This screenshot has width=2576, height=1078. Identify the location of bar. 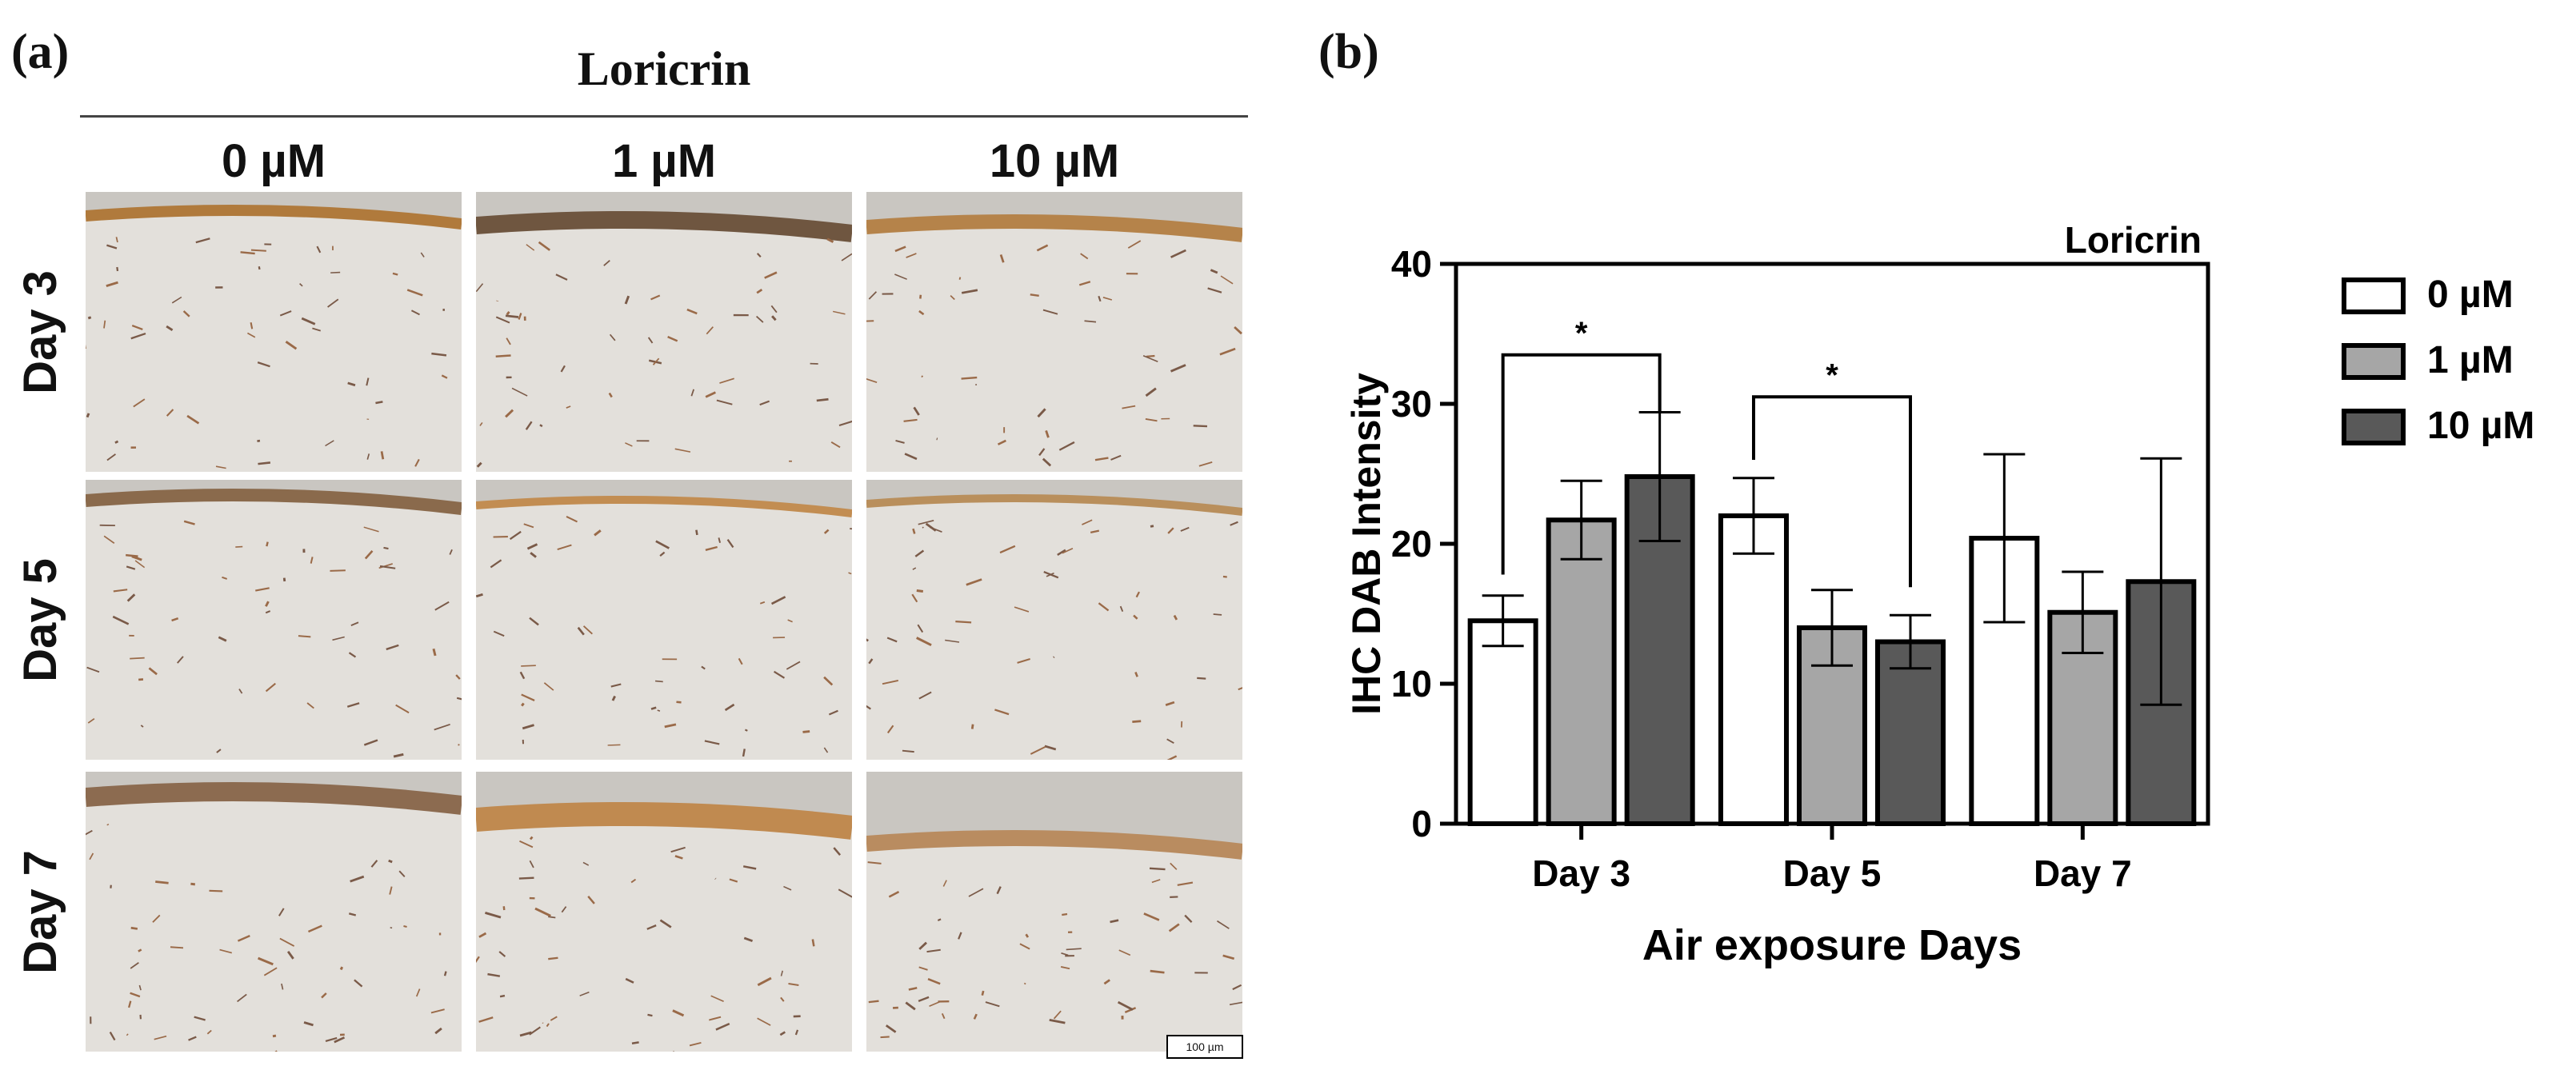
(1581, 671).